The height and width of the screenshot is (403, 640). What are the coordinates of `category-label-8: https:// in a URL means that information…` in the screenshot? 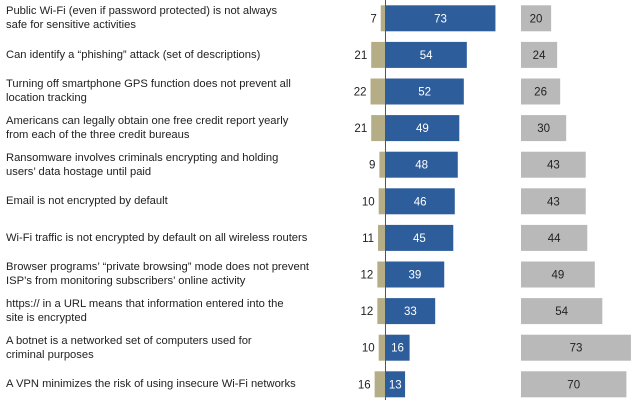 It's located at (165, 311).